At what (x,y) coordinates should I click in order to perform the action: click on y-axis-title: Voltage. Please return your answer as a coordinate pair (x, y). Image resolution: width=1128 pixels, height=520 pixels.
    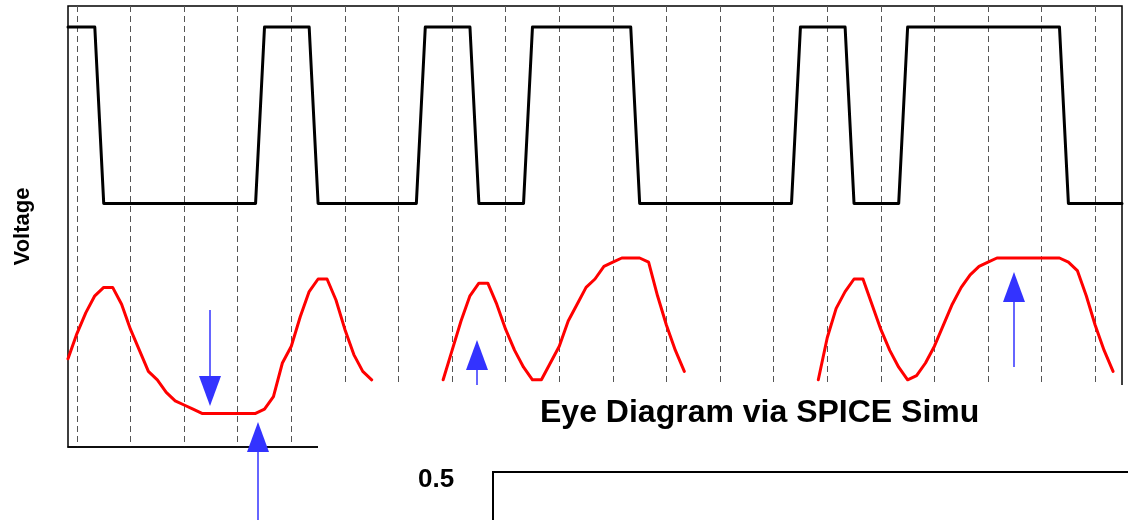
    Looking at the image, I should click on (21, 226).